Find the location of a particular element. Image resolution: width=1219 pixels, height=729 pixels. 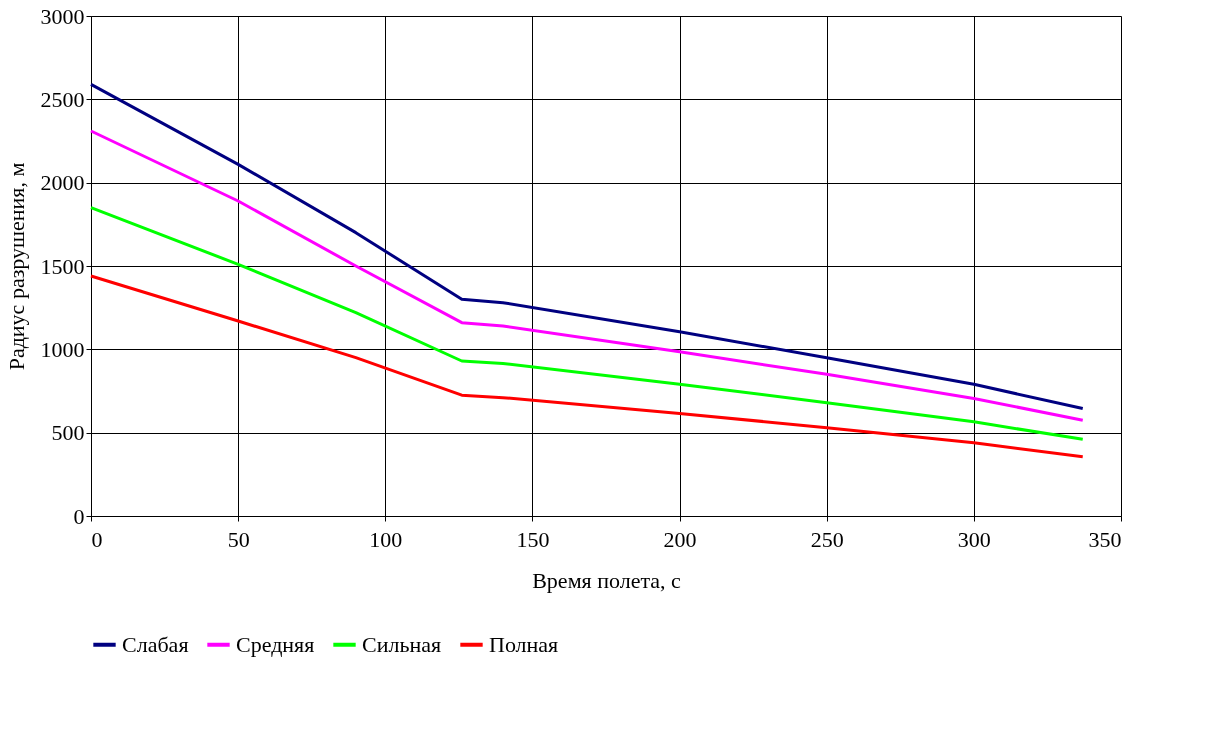

y-axis-title: Радиус разрушения, м is located at coordinates (16, 266).